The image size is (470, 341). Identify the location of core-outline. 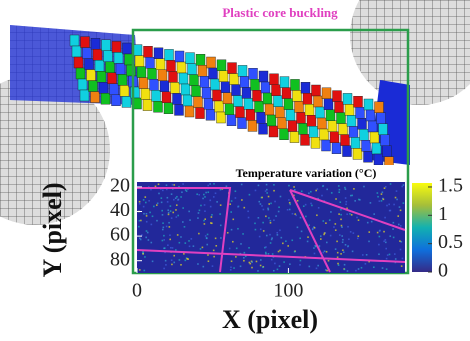
(271, 230).